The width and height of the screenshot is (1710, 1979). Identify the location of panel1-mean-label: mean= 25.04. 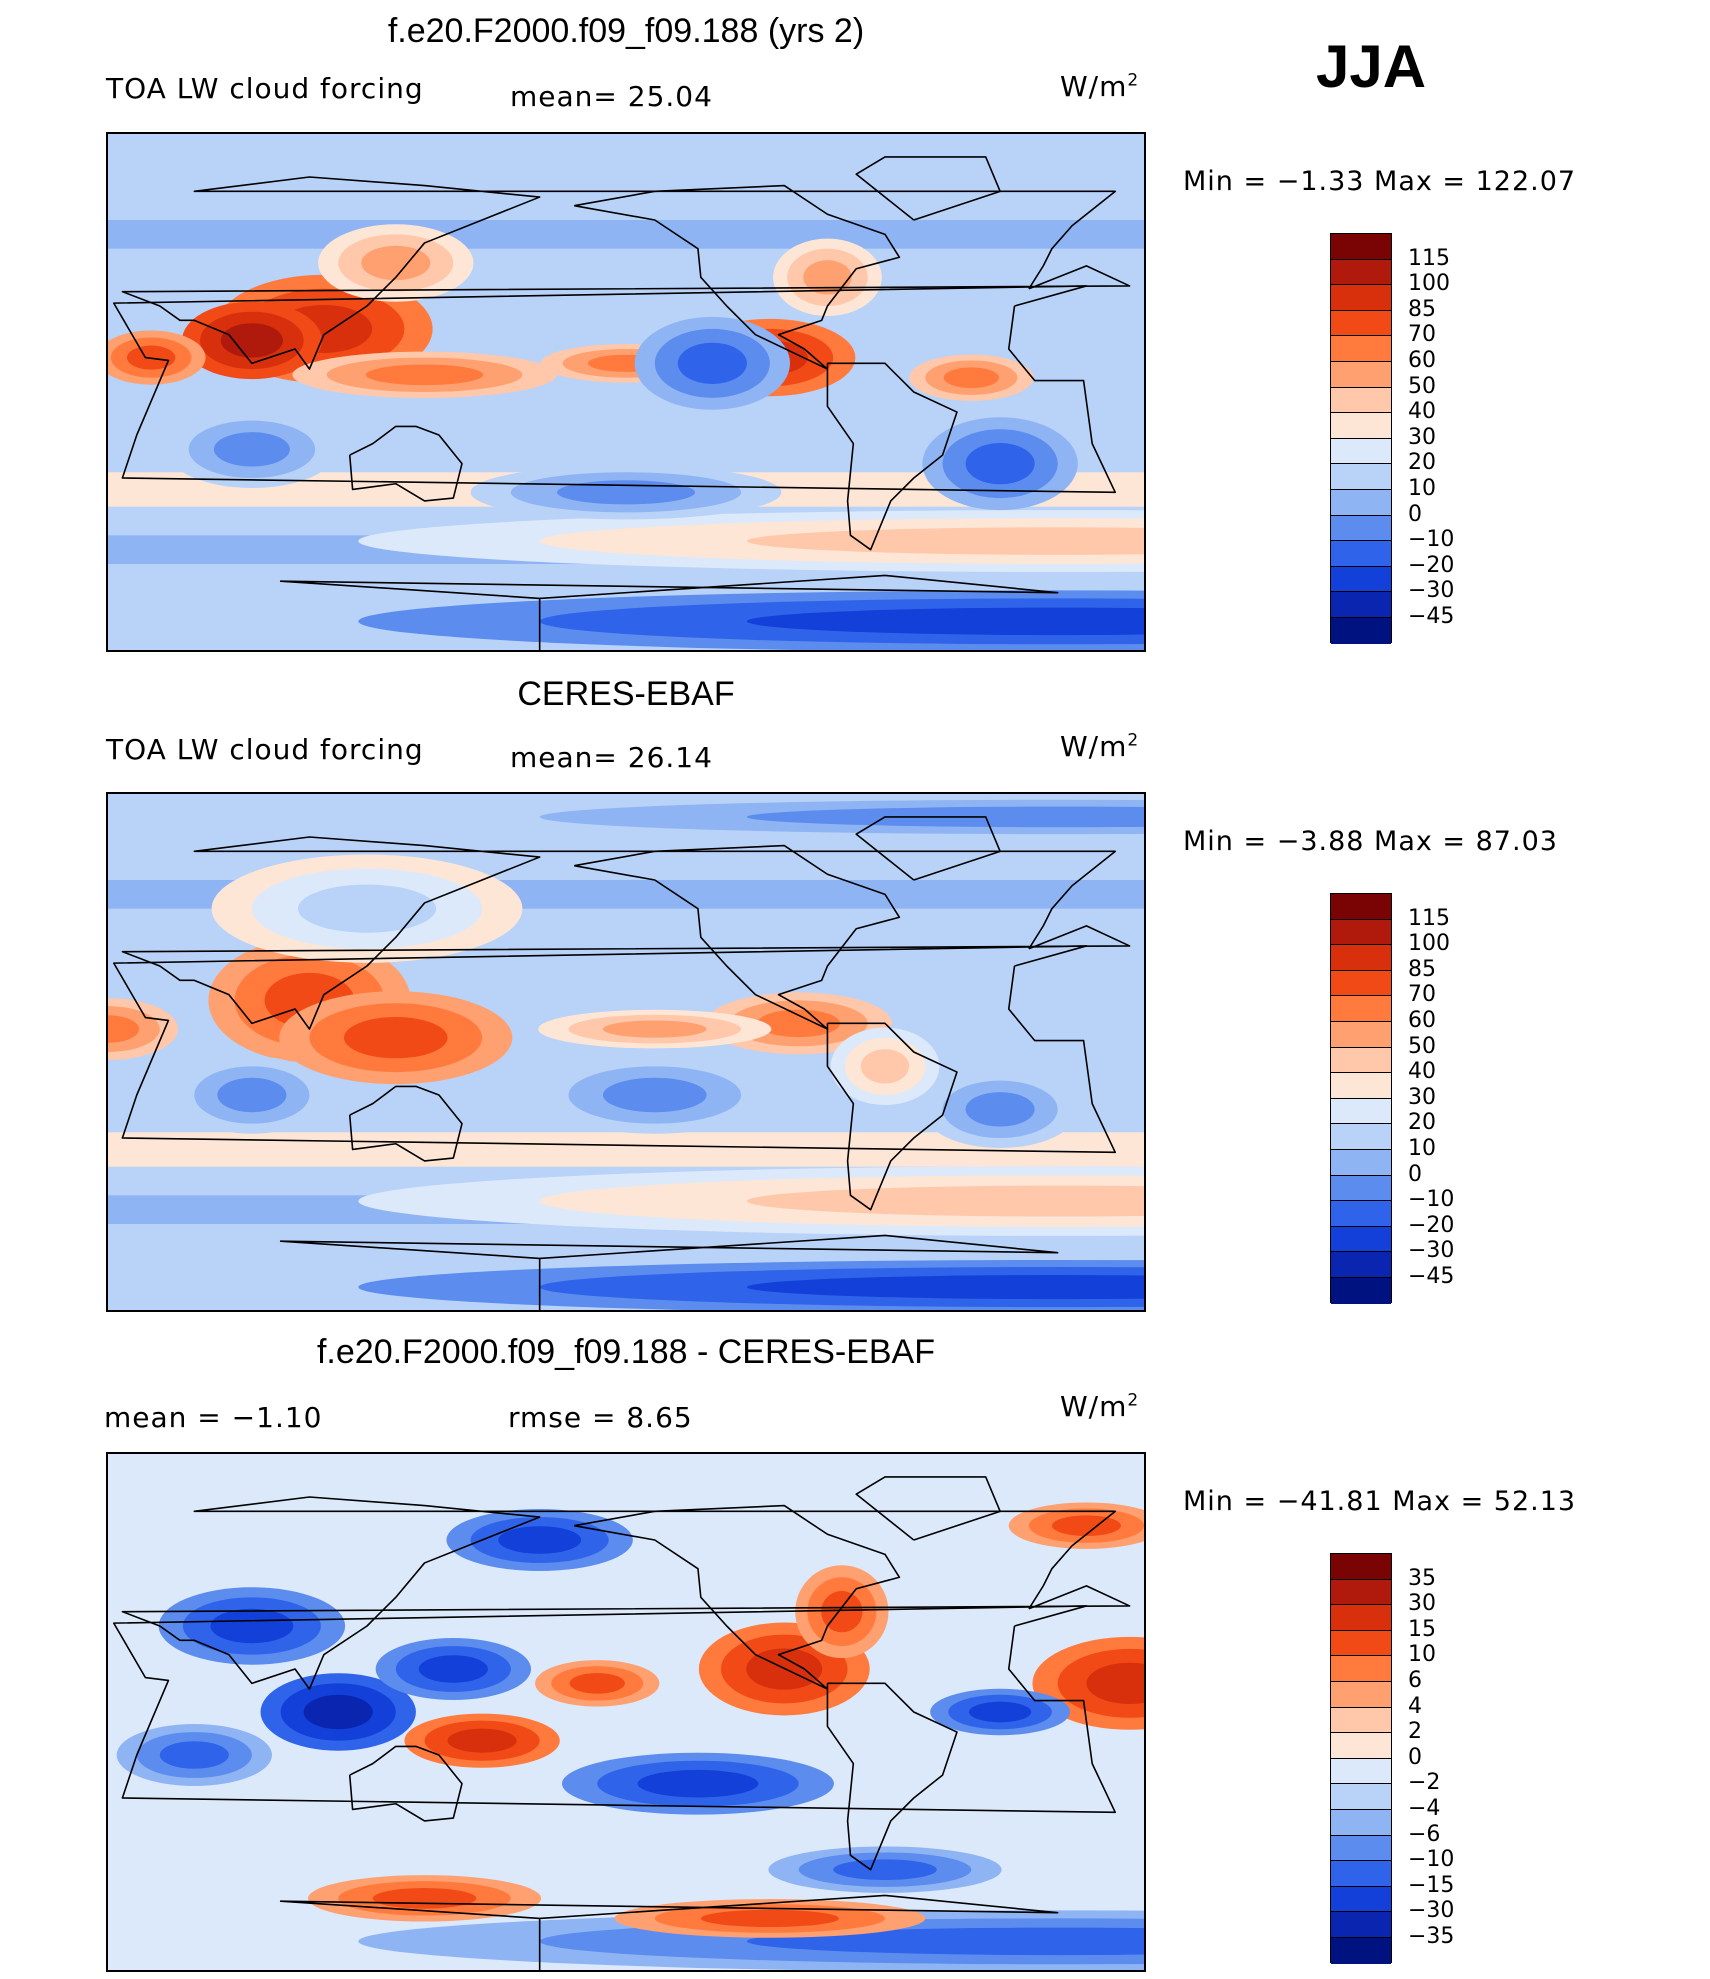
(611, 96).